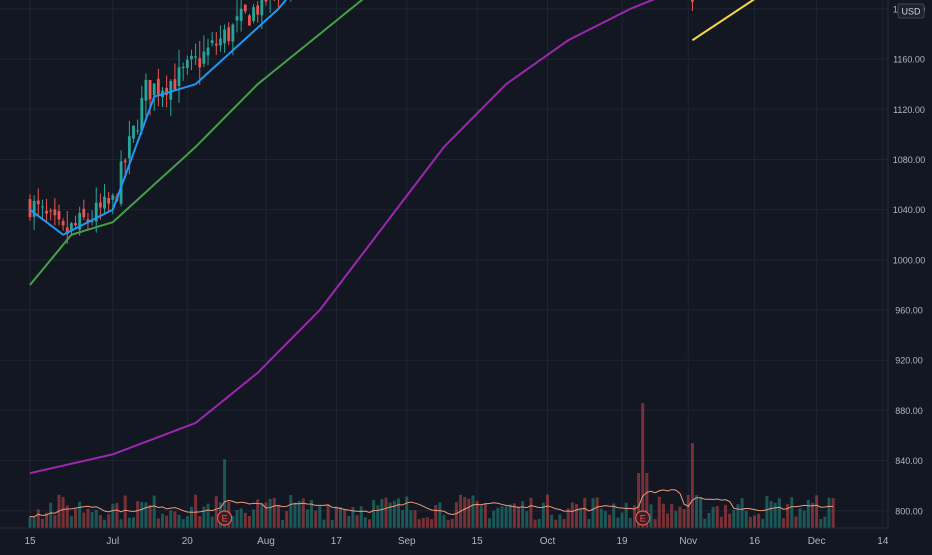  Describe the element at coordinates (909, 511) in the screenshot. I see `price-tick-label: 800.00` at that location.